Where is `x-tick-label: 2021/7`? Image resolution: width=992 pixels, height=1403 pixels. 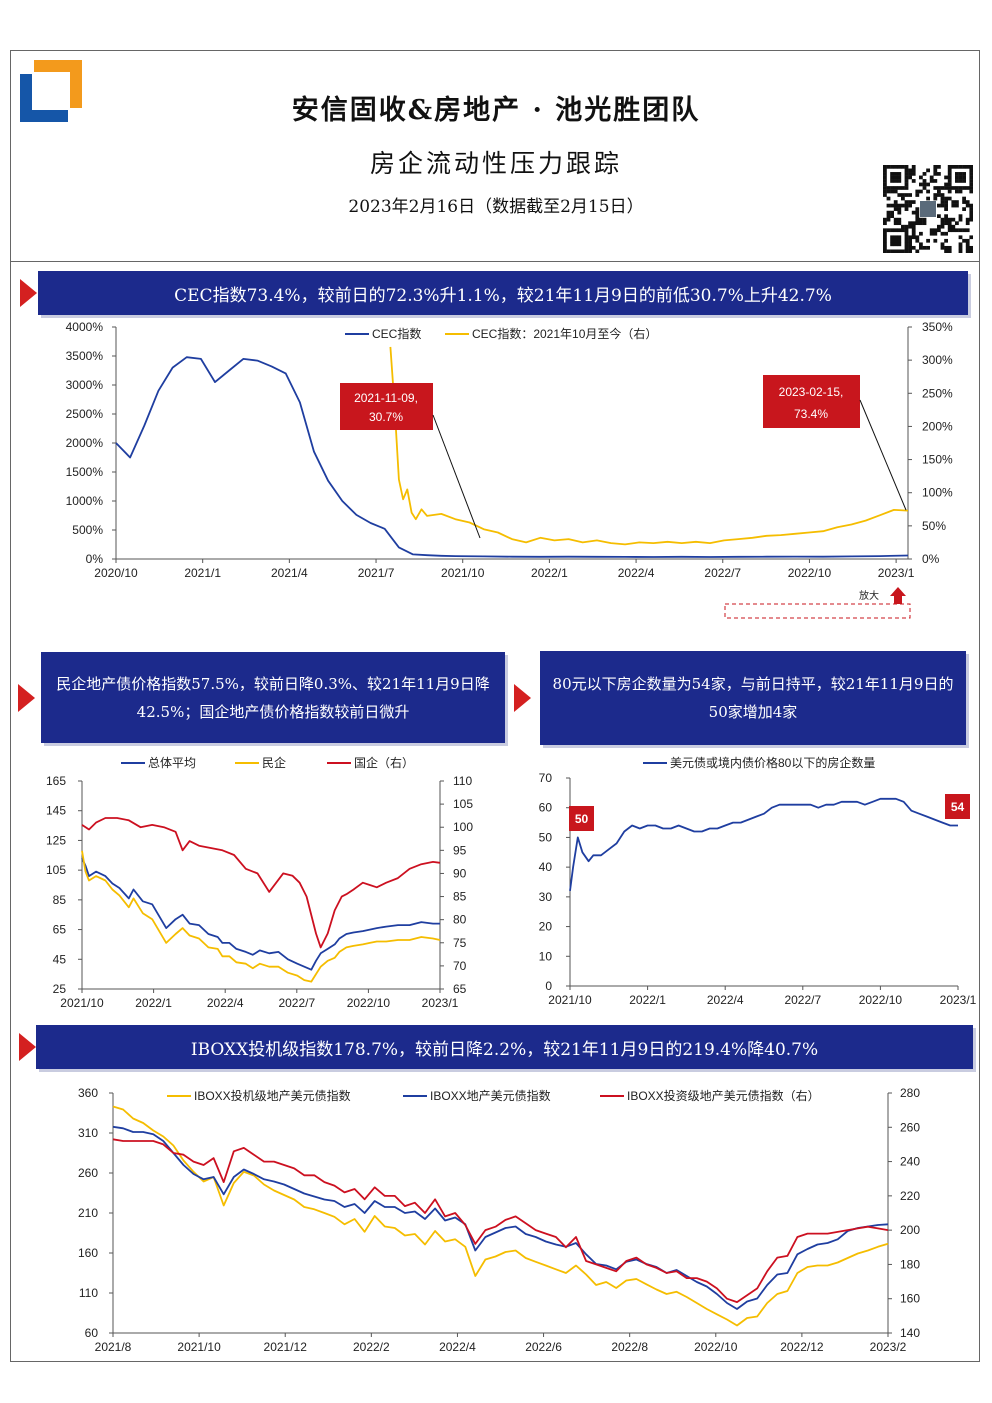
x-tick-label: 2021/7 is located at coordinates (376, 573).